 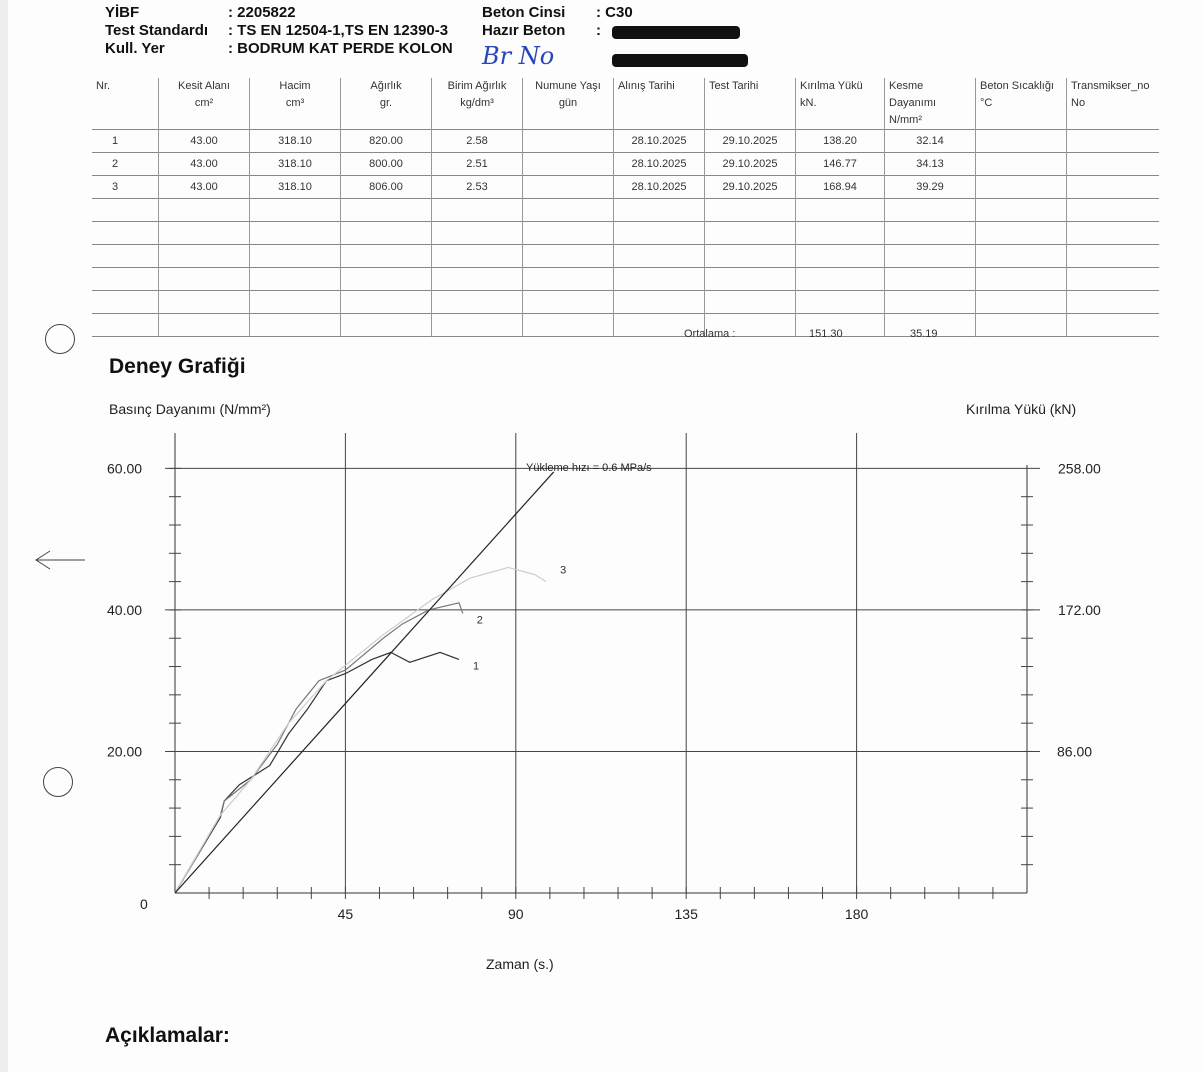 What do you see at coordinates (930, 187) in the screenshot?
I see `table-cell: 39.29` at bounding box center [930, 187].